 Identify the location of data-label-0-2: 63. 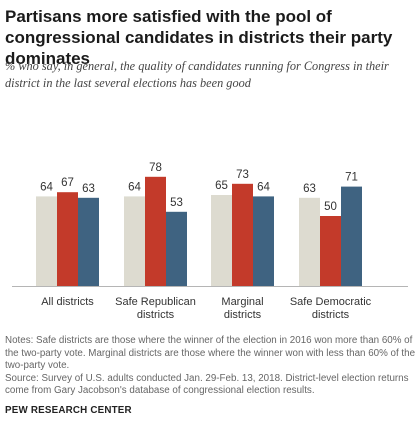
(88, 189).